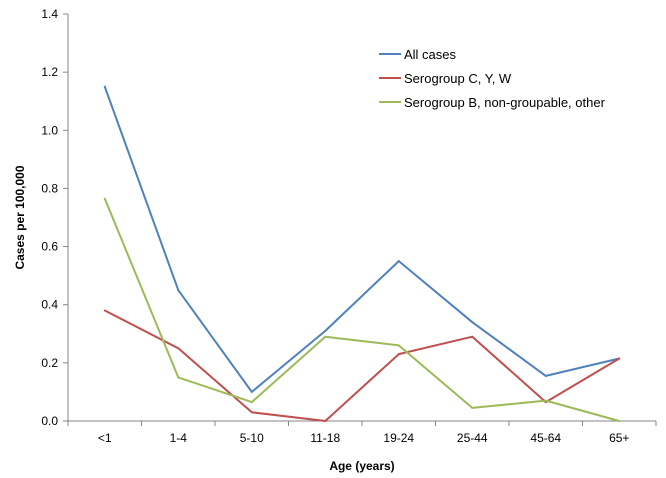 The image size is (666, 478). Describe the element at coordinates (362, 433) in the screenshot. I see `x-axis-ticks: <1 1-4 5-10 11-18 19-24 25-44 45-64 65+` at that location.